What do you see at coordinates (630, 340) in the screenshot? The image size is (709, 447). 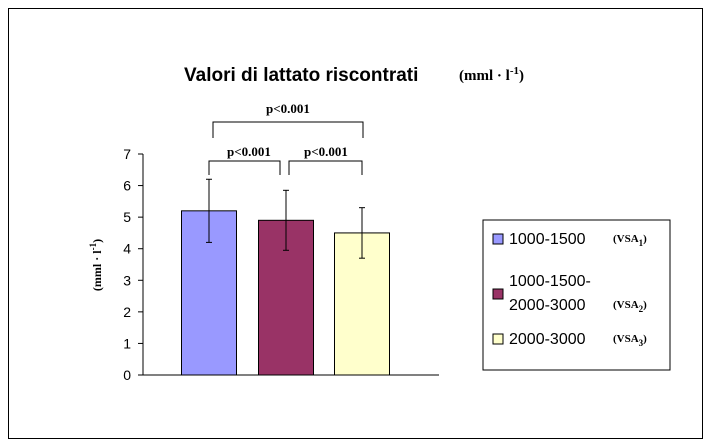 I see `legend-tag: (VSA3)` at bounding box center [630, 340].